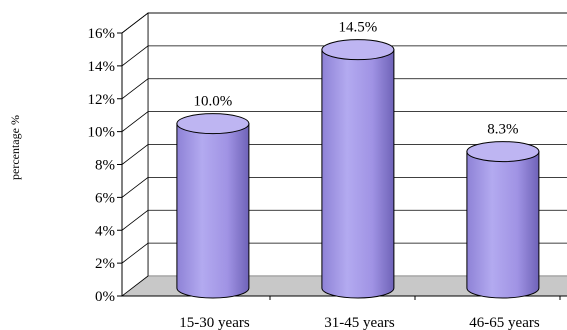 This screenshot has height=330, width=567. Describe the element at coordinates (359, 322) in the screenshot. I see `x-tick-label: 31-45 years` at that location.